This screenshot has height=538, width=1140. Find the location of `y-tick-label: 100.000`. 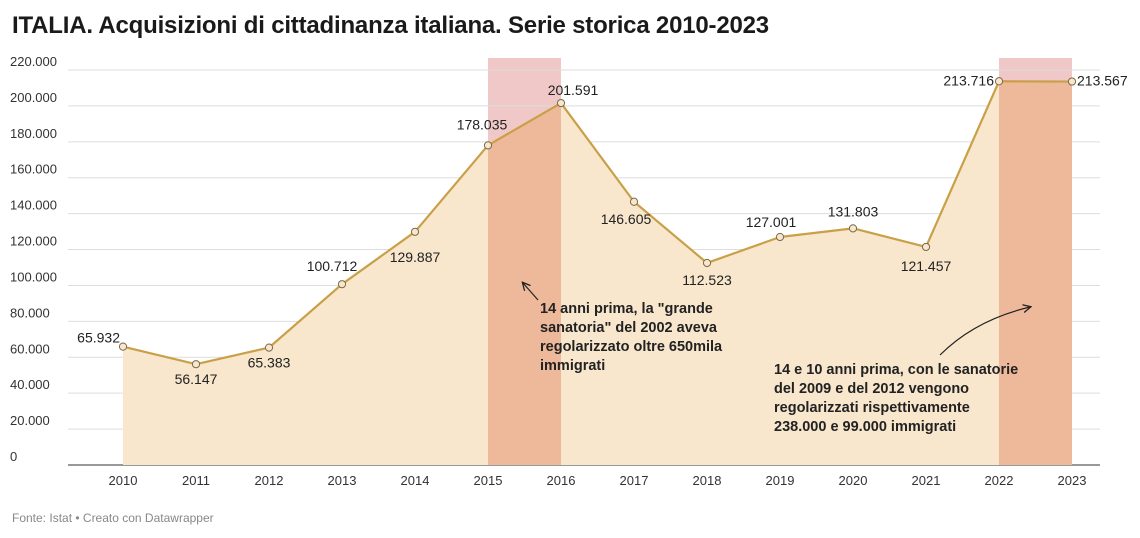

y-tick-label: 100.000 is located at coordinates (33, 276).